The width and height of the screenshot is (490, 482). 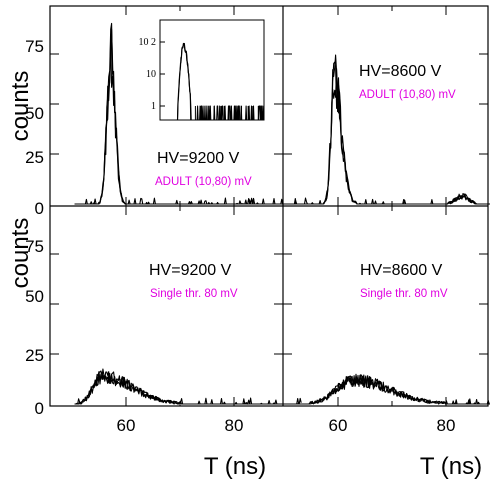 What do you see at coordinates (39, 208) in the screenshot?
I see `y-tick-top-0: 0` at bounding box center [39, 208].